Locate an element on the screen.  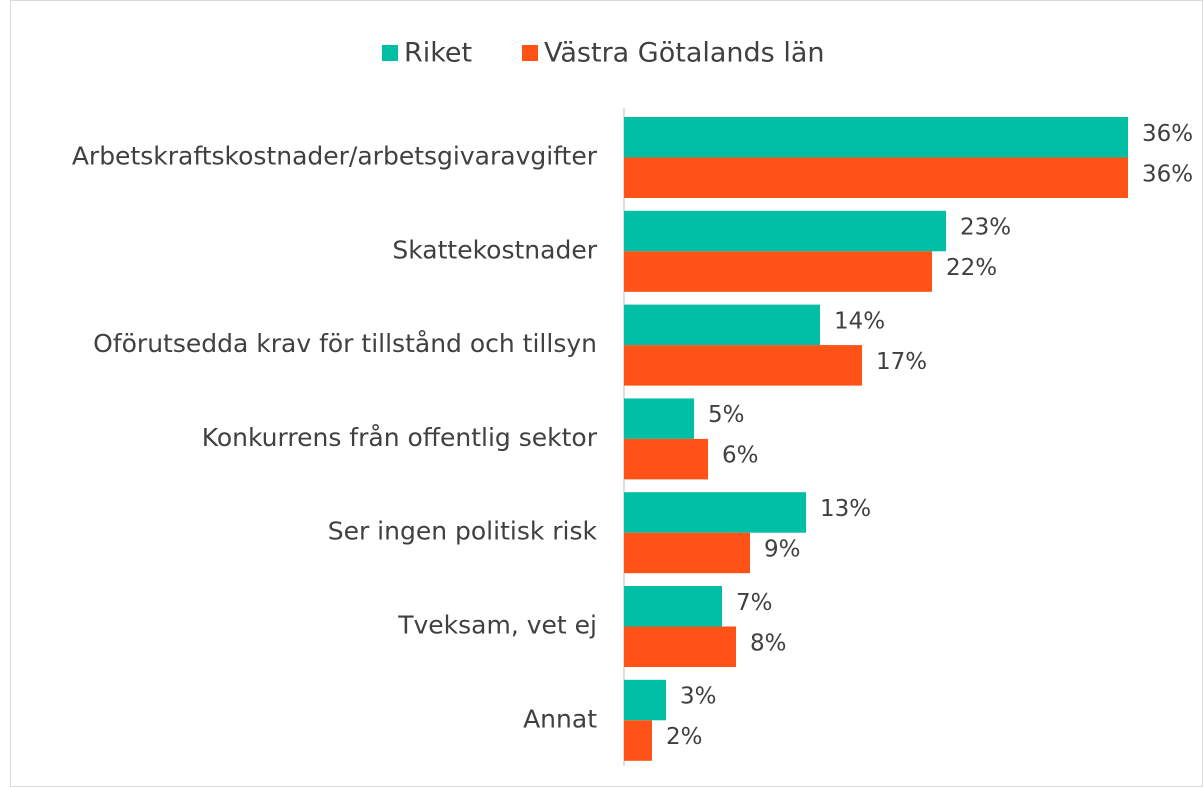
value-label: 9% is located at coordinates (782, 549).